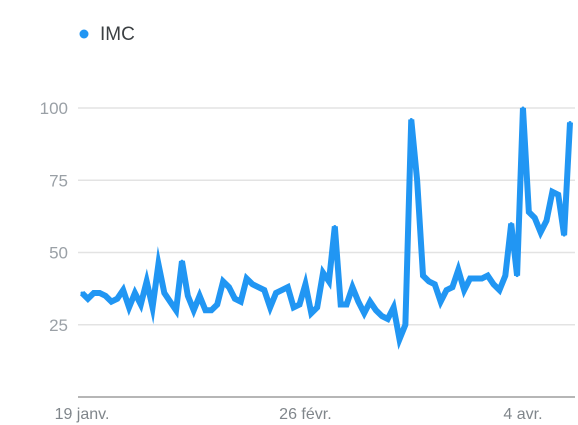  I want to click on x-tick-label: 26 févr., so click(305, 414).